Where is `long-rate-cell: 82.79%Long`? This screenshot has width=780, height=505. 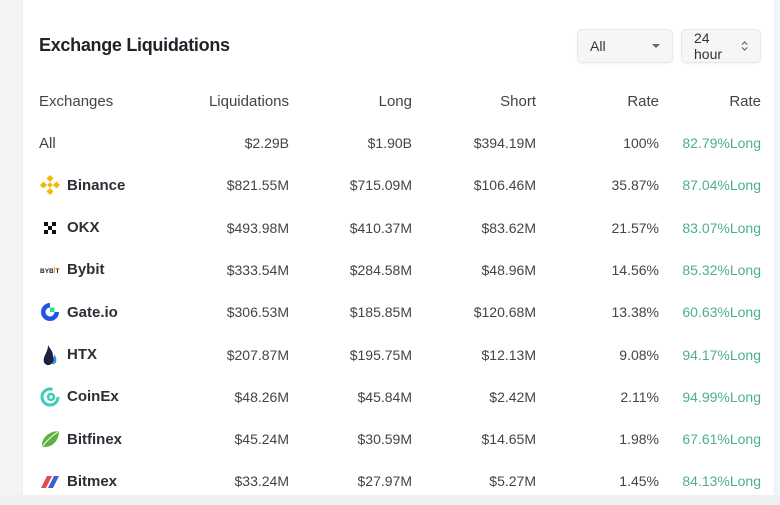 long-rate-cell: 82.79%Long is located at coordinates (721, 143).